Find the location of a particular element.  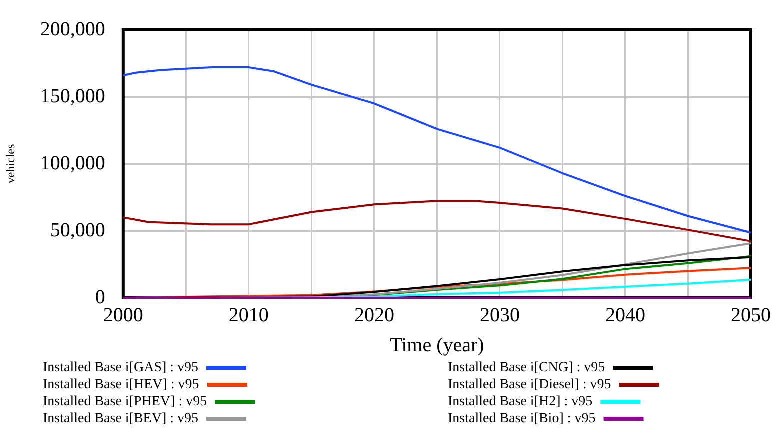

legend-label: Installed Base i[CNG] : v95 is located at coordinates (527, 368).